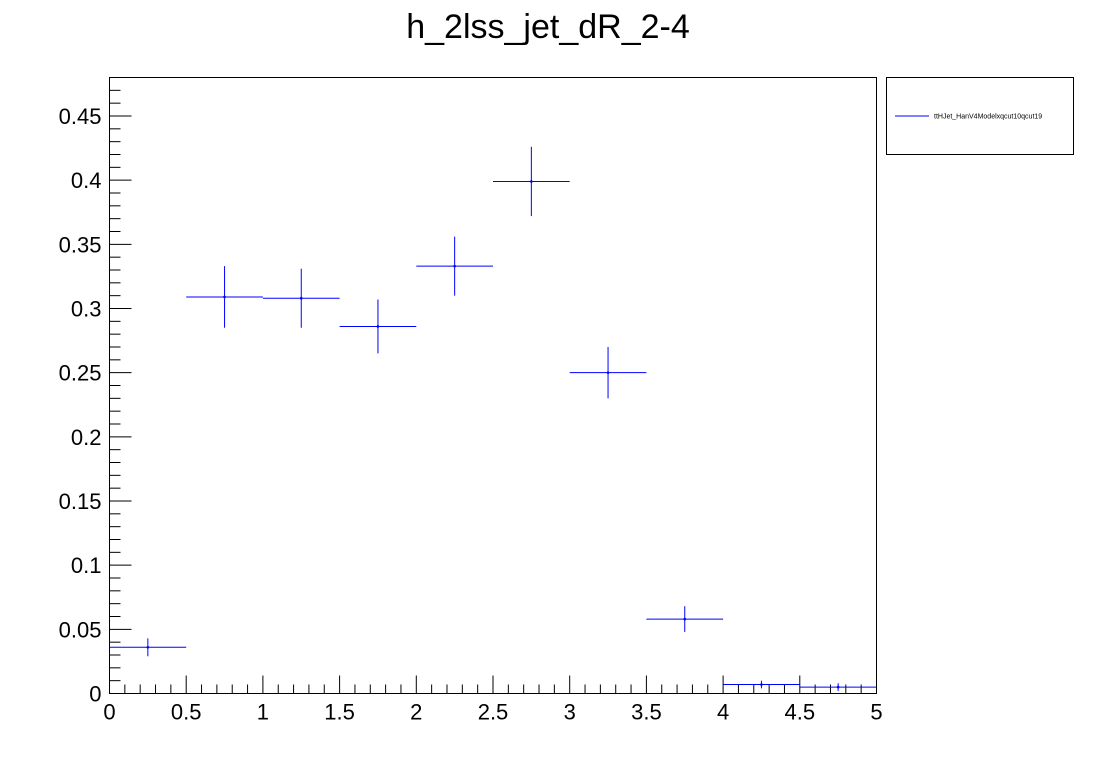 This screenshot has height=772, width=1096. Describe the element at coordinates (86, 565) in the screenshot. I see `y-tick-label: 0.1` at that location.